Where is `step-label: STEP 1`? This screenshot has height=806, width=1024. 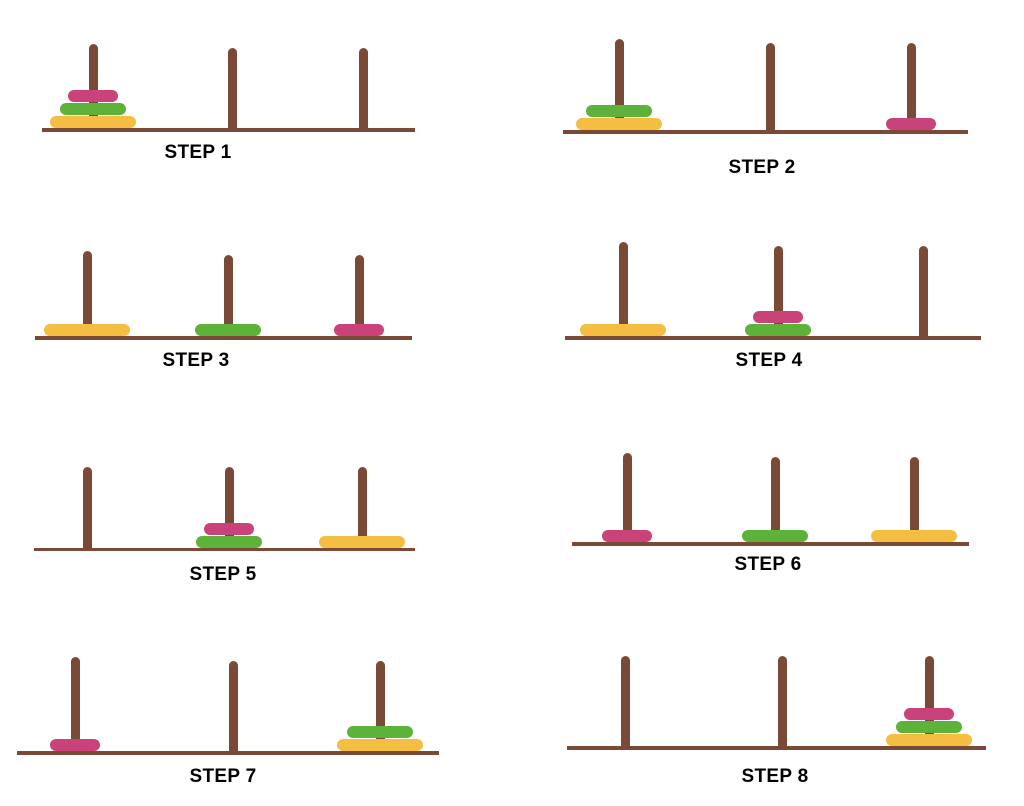
step-label: STEP 1 is located at coordinates (198, 152).